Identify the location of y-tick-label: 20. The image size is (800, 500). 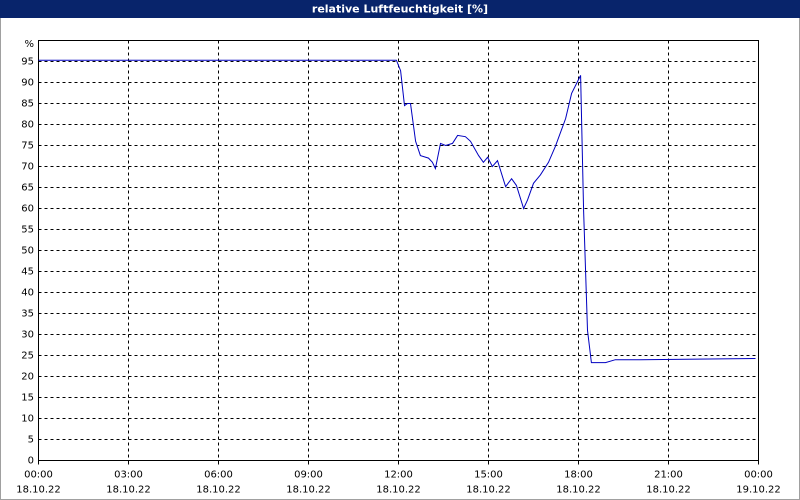
(27, 377).